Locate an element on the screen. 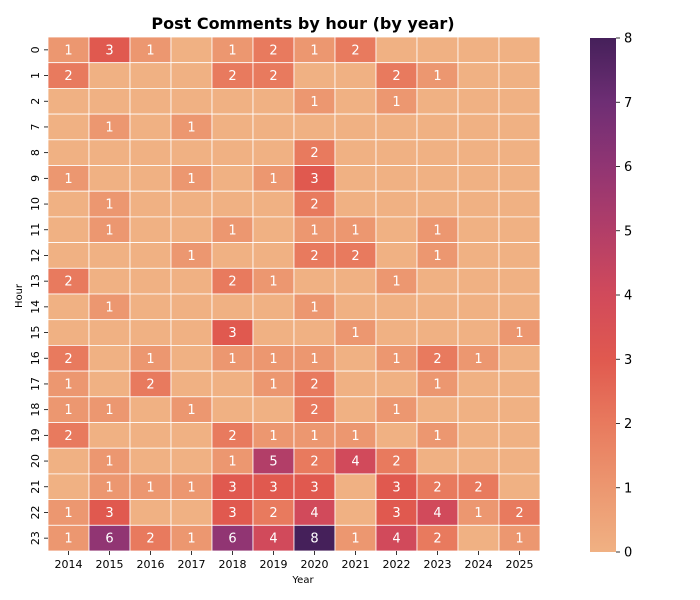 Image resolution: width=700 pixels, height=600 pixels. y-tick-label: 21 is located at coordinates (35, 487).